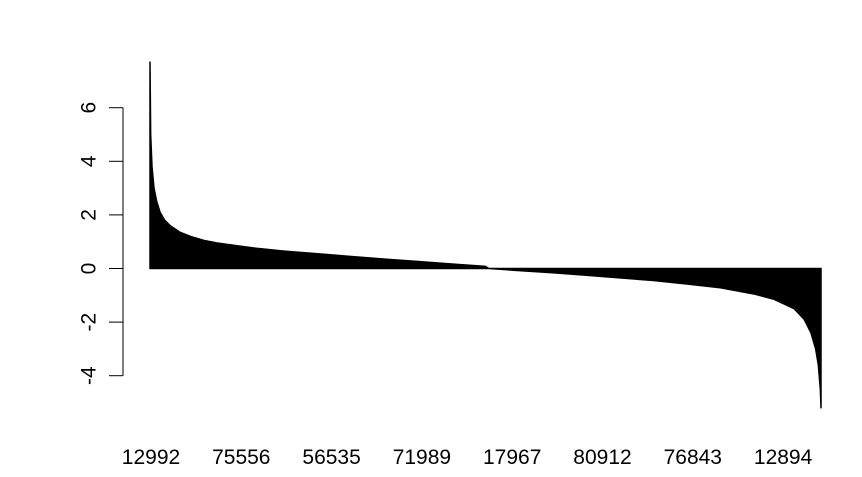 The width and height of the screenshot is (862, 477). I want to click on y-tick-label: 2, so click(88, 215).